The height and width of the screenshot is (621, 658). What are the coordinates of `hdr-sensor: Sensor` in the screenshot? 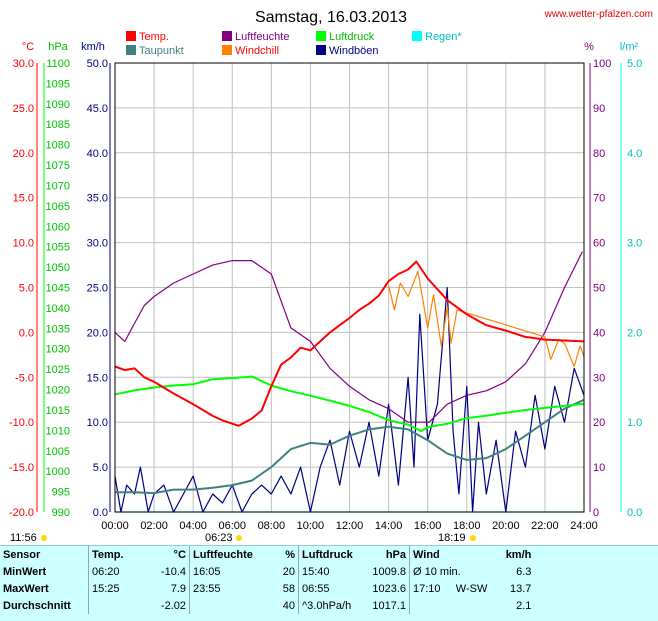 It's located at (22, 554).